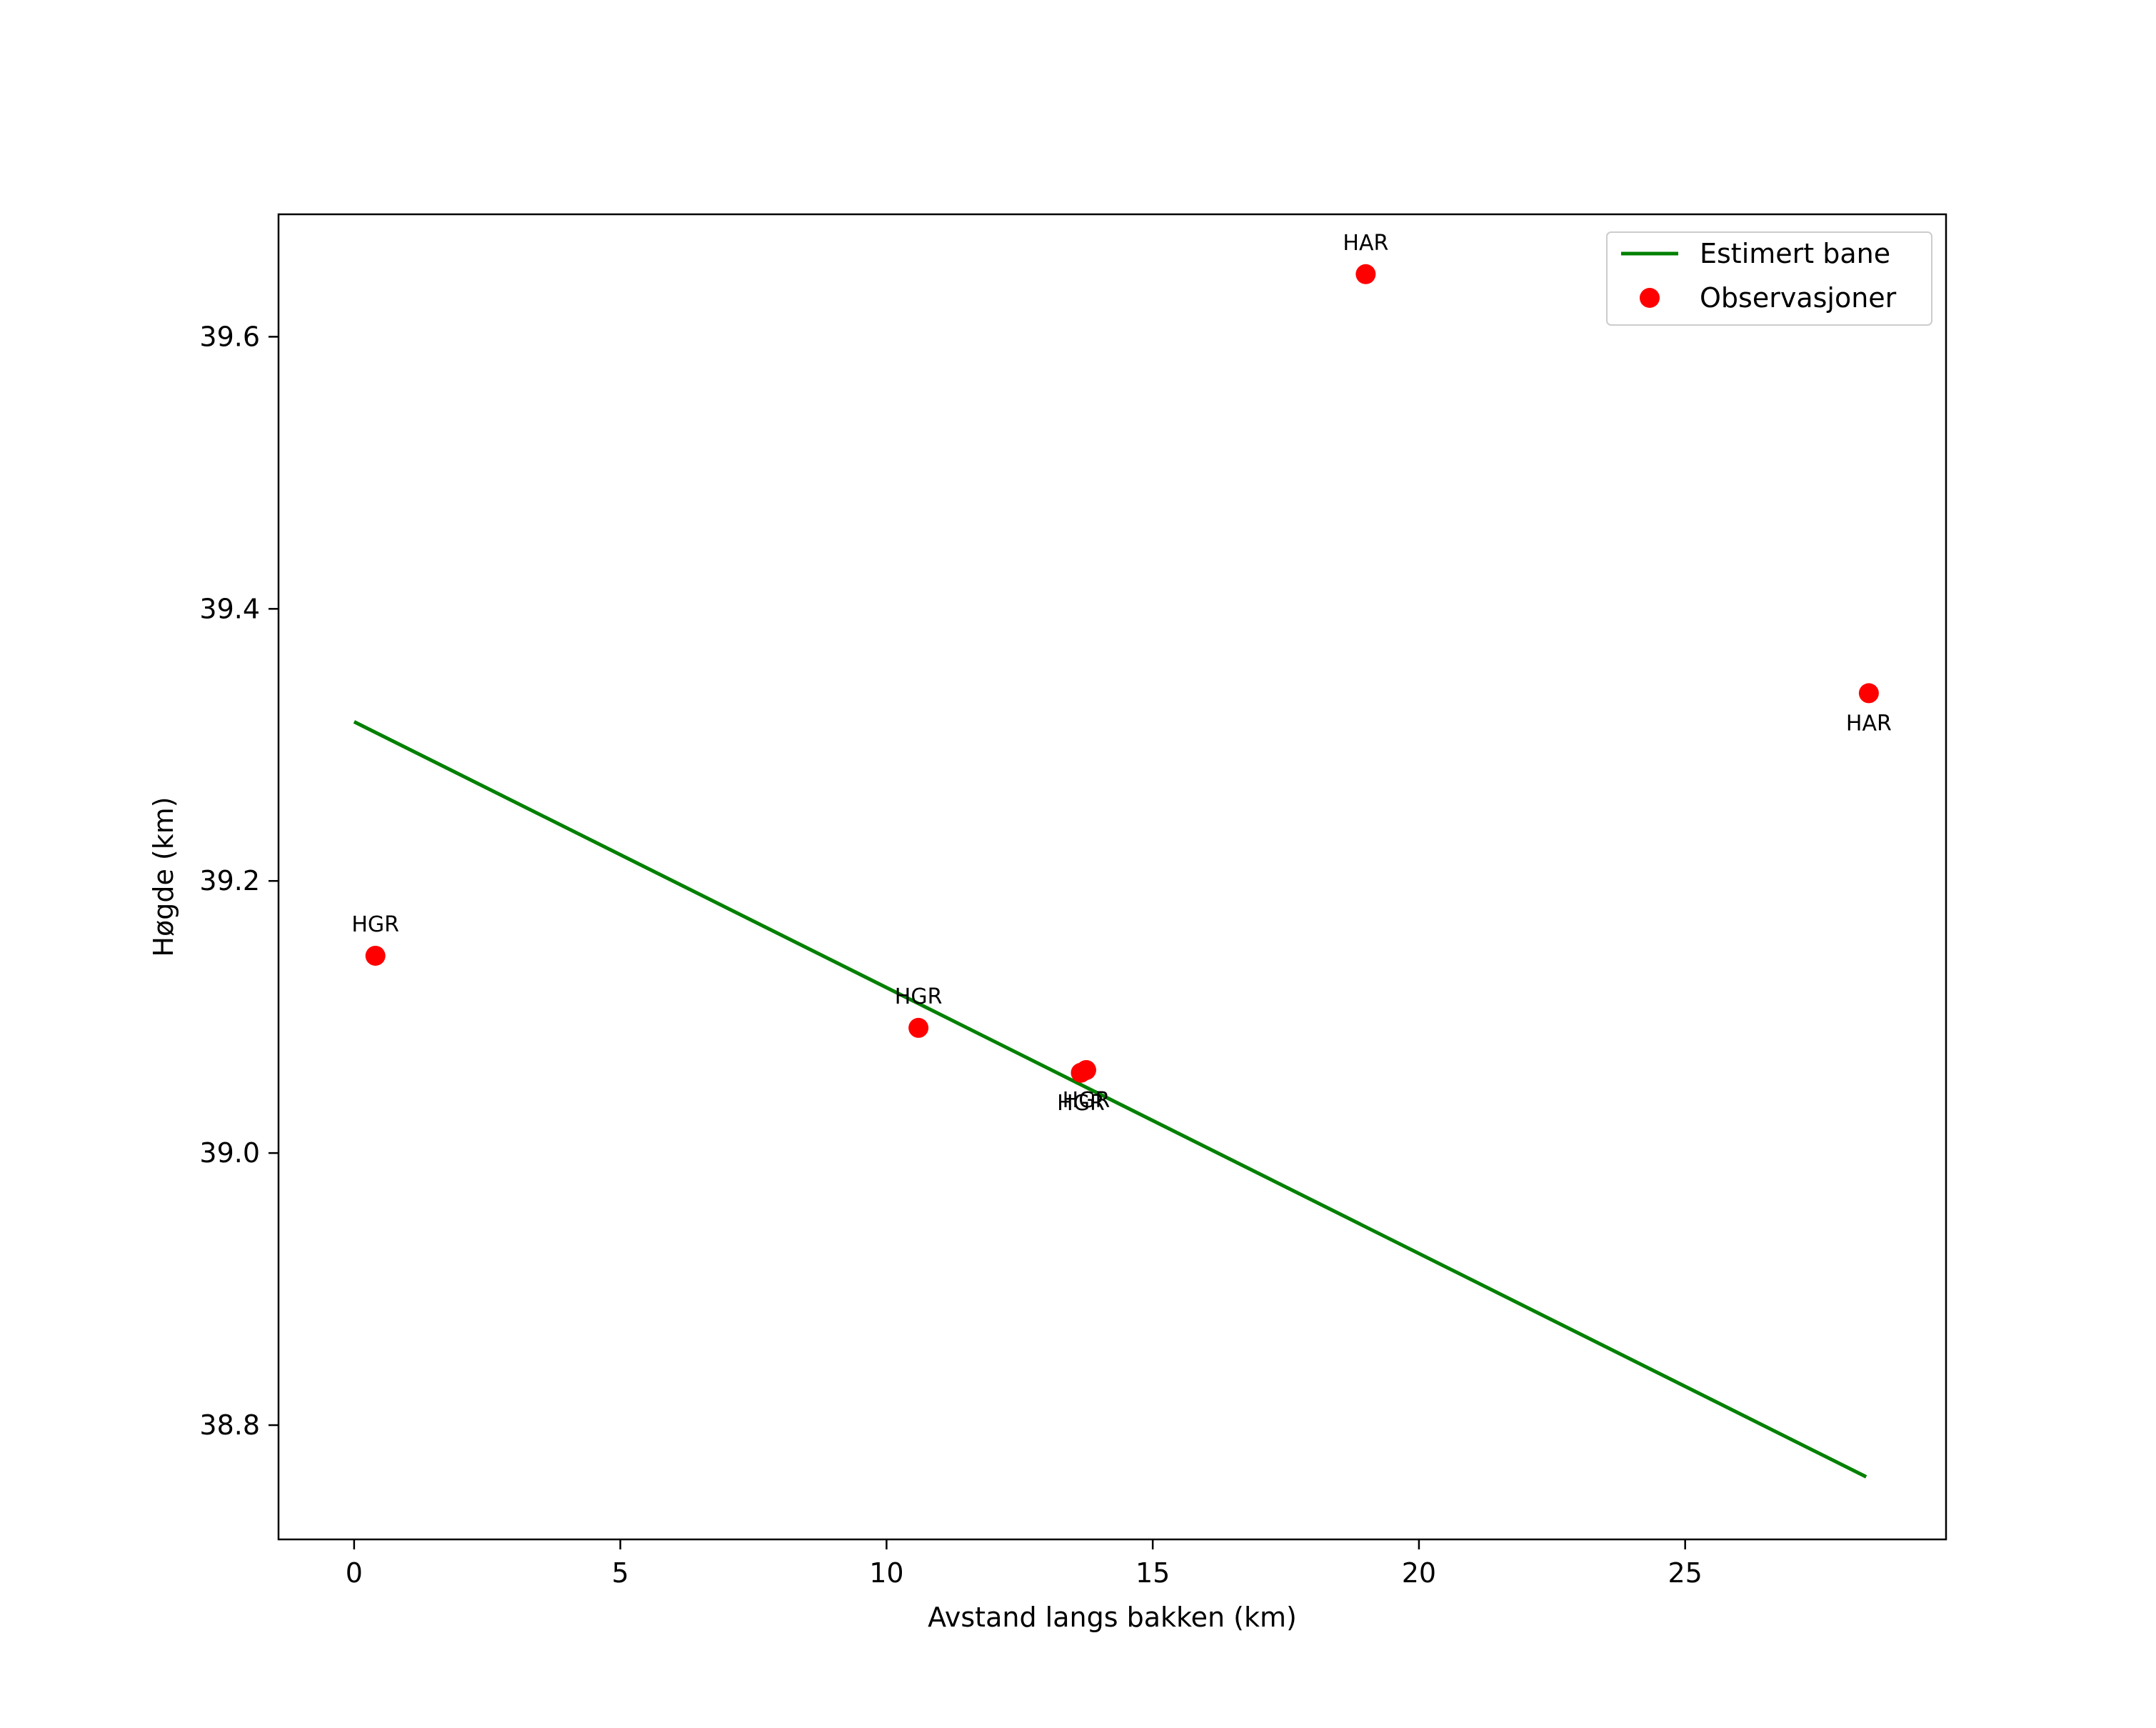 The width and height of the screenshot is (2156, 1728). I want to click on x-tick-label: 20, so click(1419, 1573).